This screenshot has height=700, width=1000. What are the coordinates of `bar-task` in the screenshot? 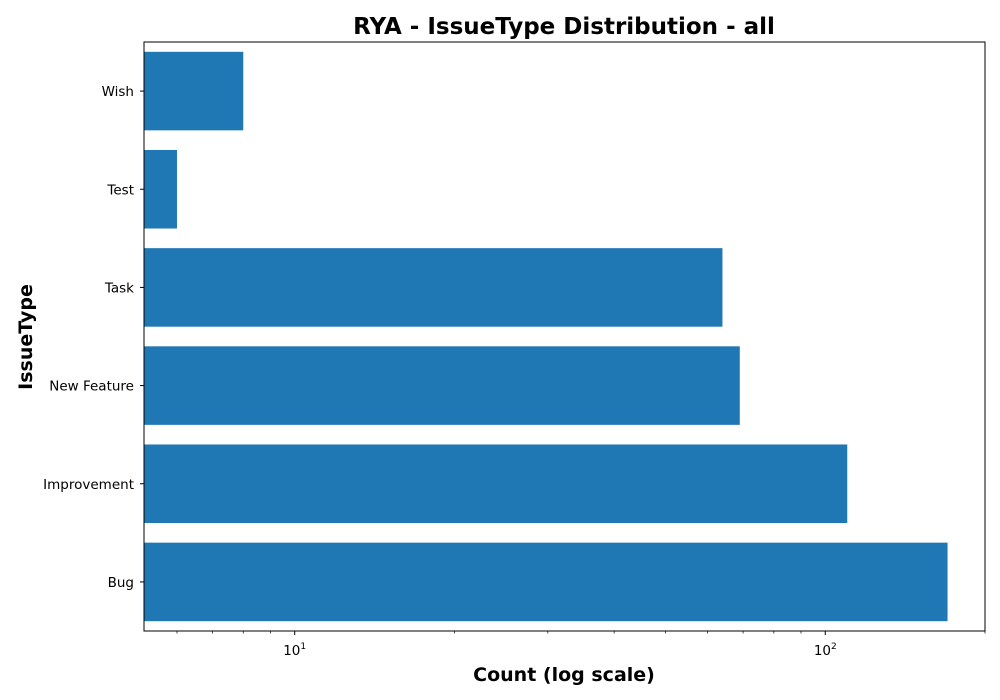 It's located at (433, 287).